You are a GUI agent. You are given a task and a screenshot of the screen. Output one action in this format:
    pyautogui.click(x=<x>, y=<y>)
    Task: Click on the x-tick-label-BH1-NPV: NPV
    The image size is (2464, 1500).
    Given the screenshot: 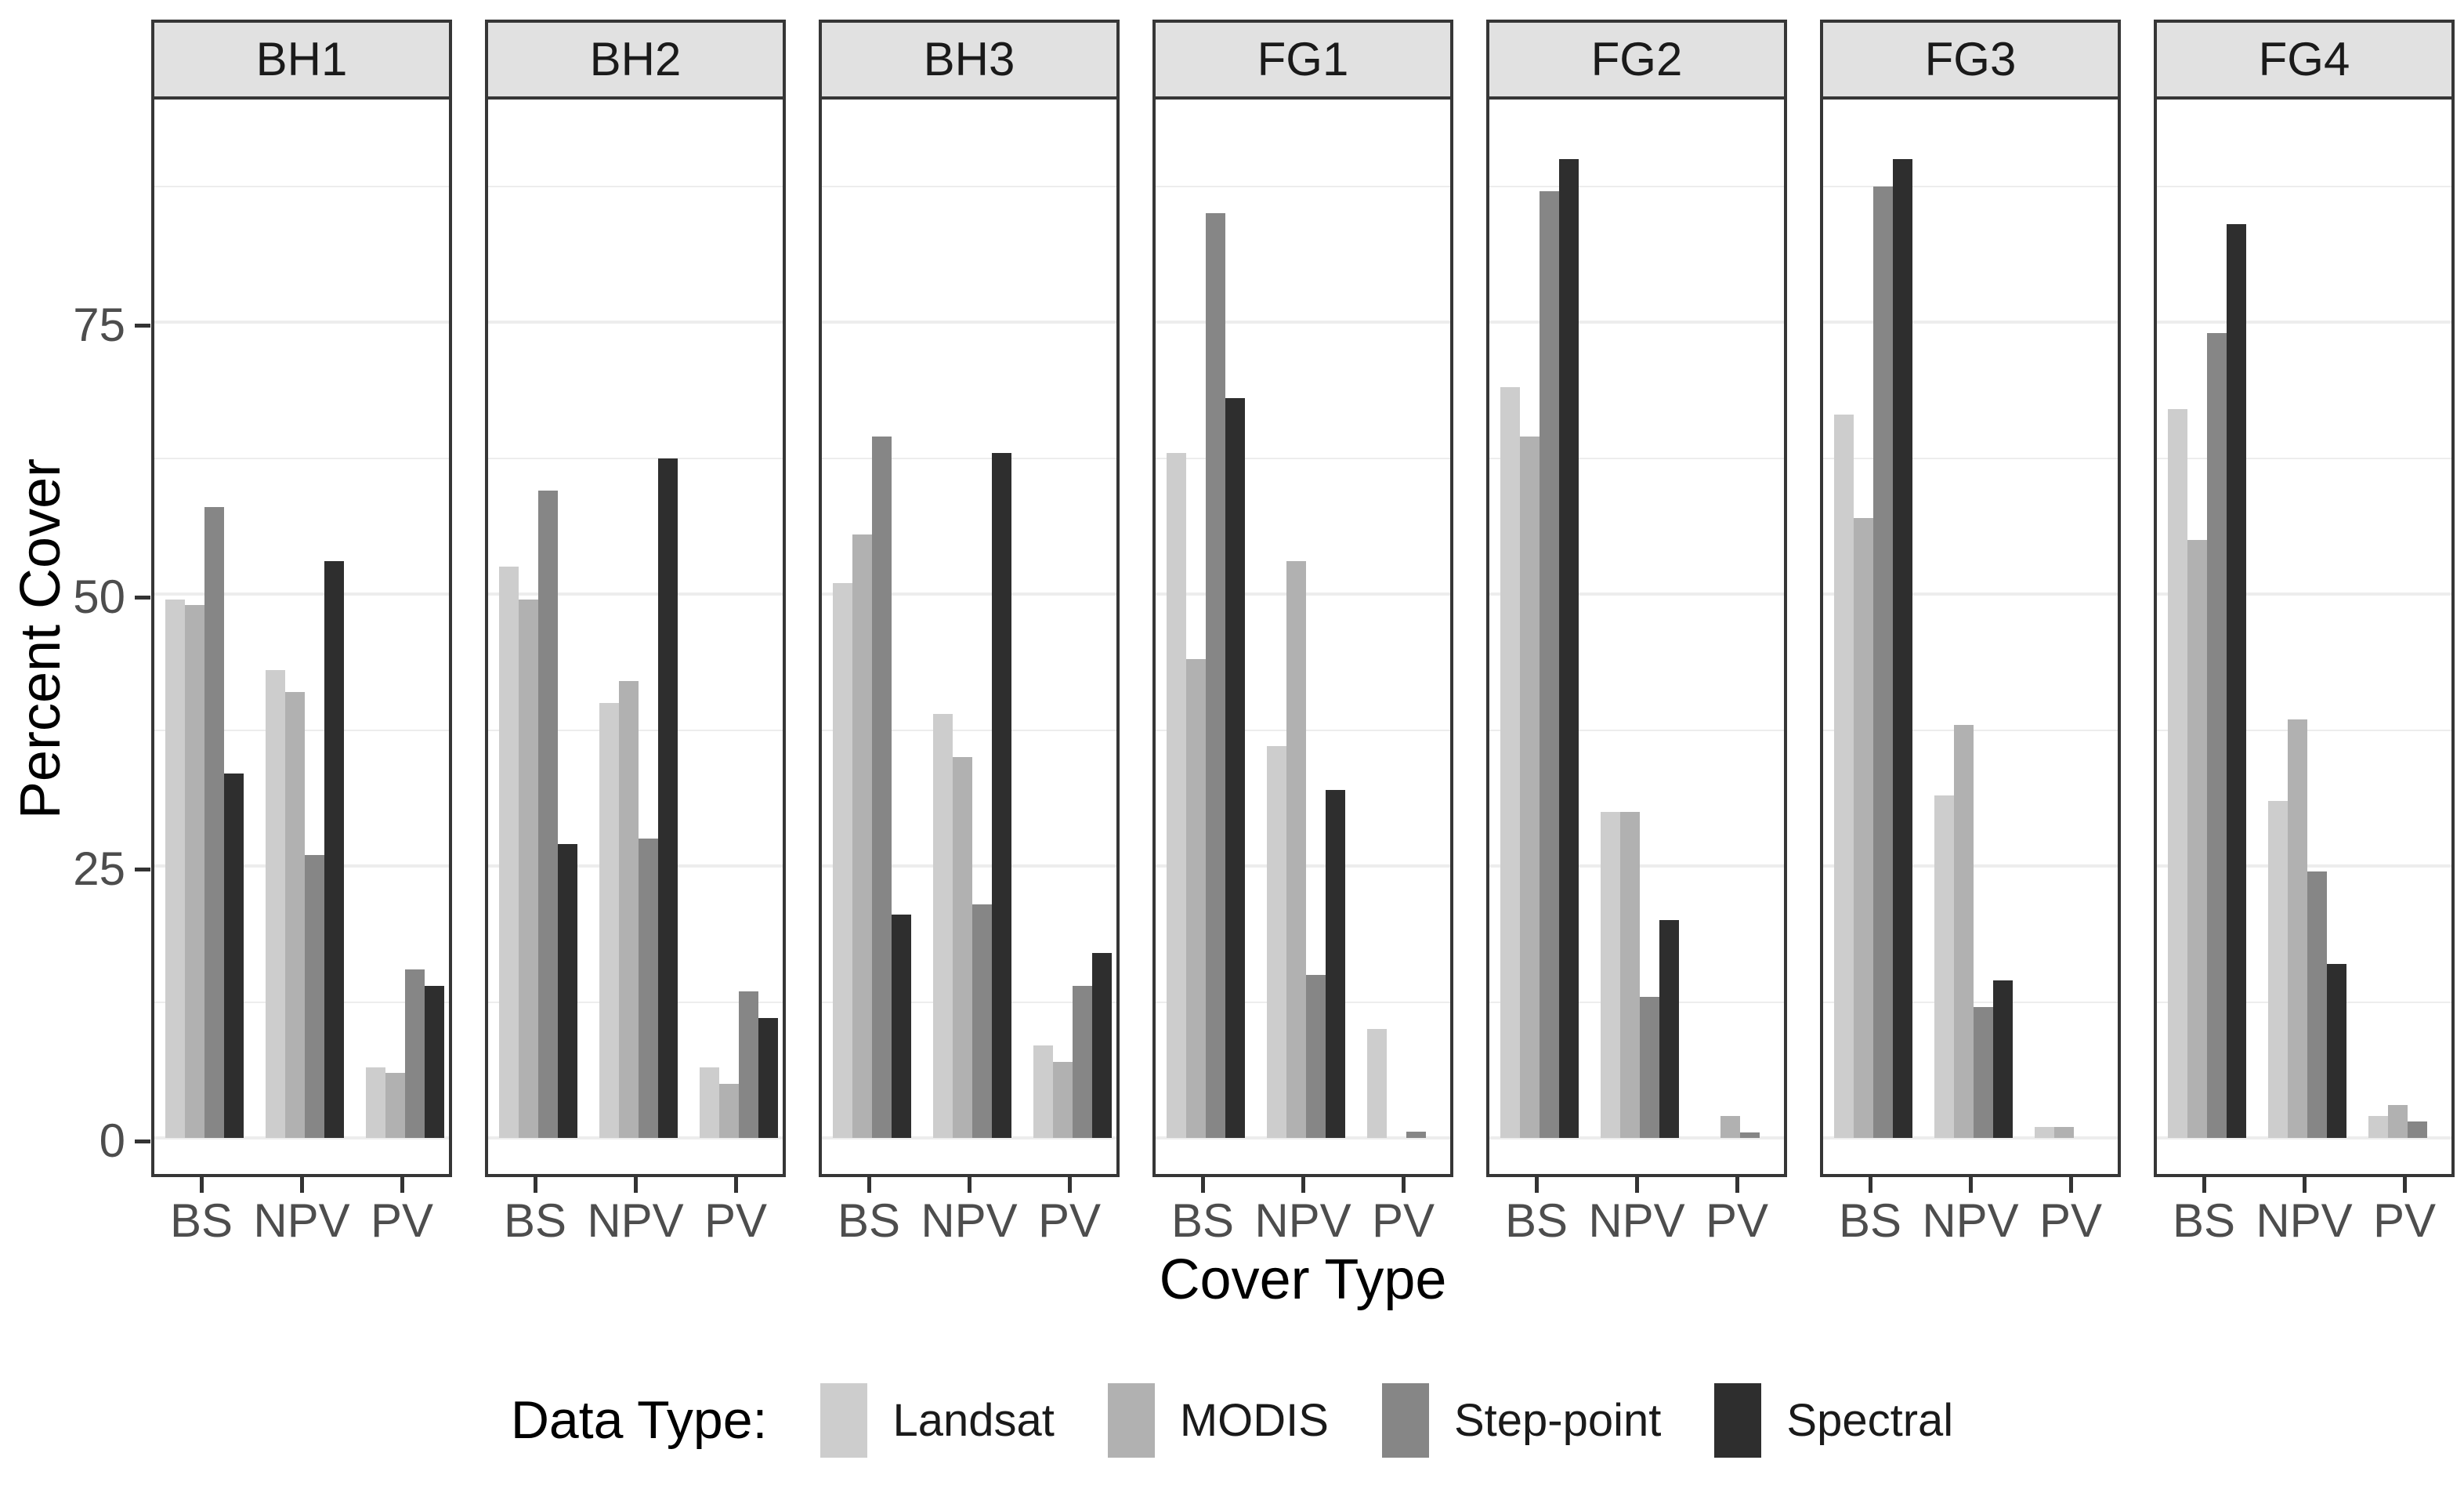 What is the action you would take?
    pyautogui.click(x=301, y=1220)
    